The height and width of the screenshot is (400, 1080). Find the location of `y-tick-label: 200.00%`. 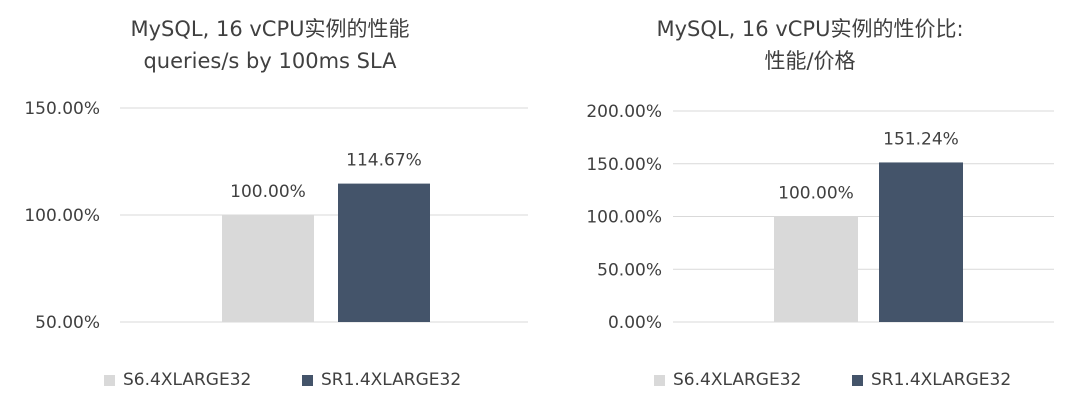

y-tick-label: 200.00% is located at coordinates (624, 112).